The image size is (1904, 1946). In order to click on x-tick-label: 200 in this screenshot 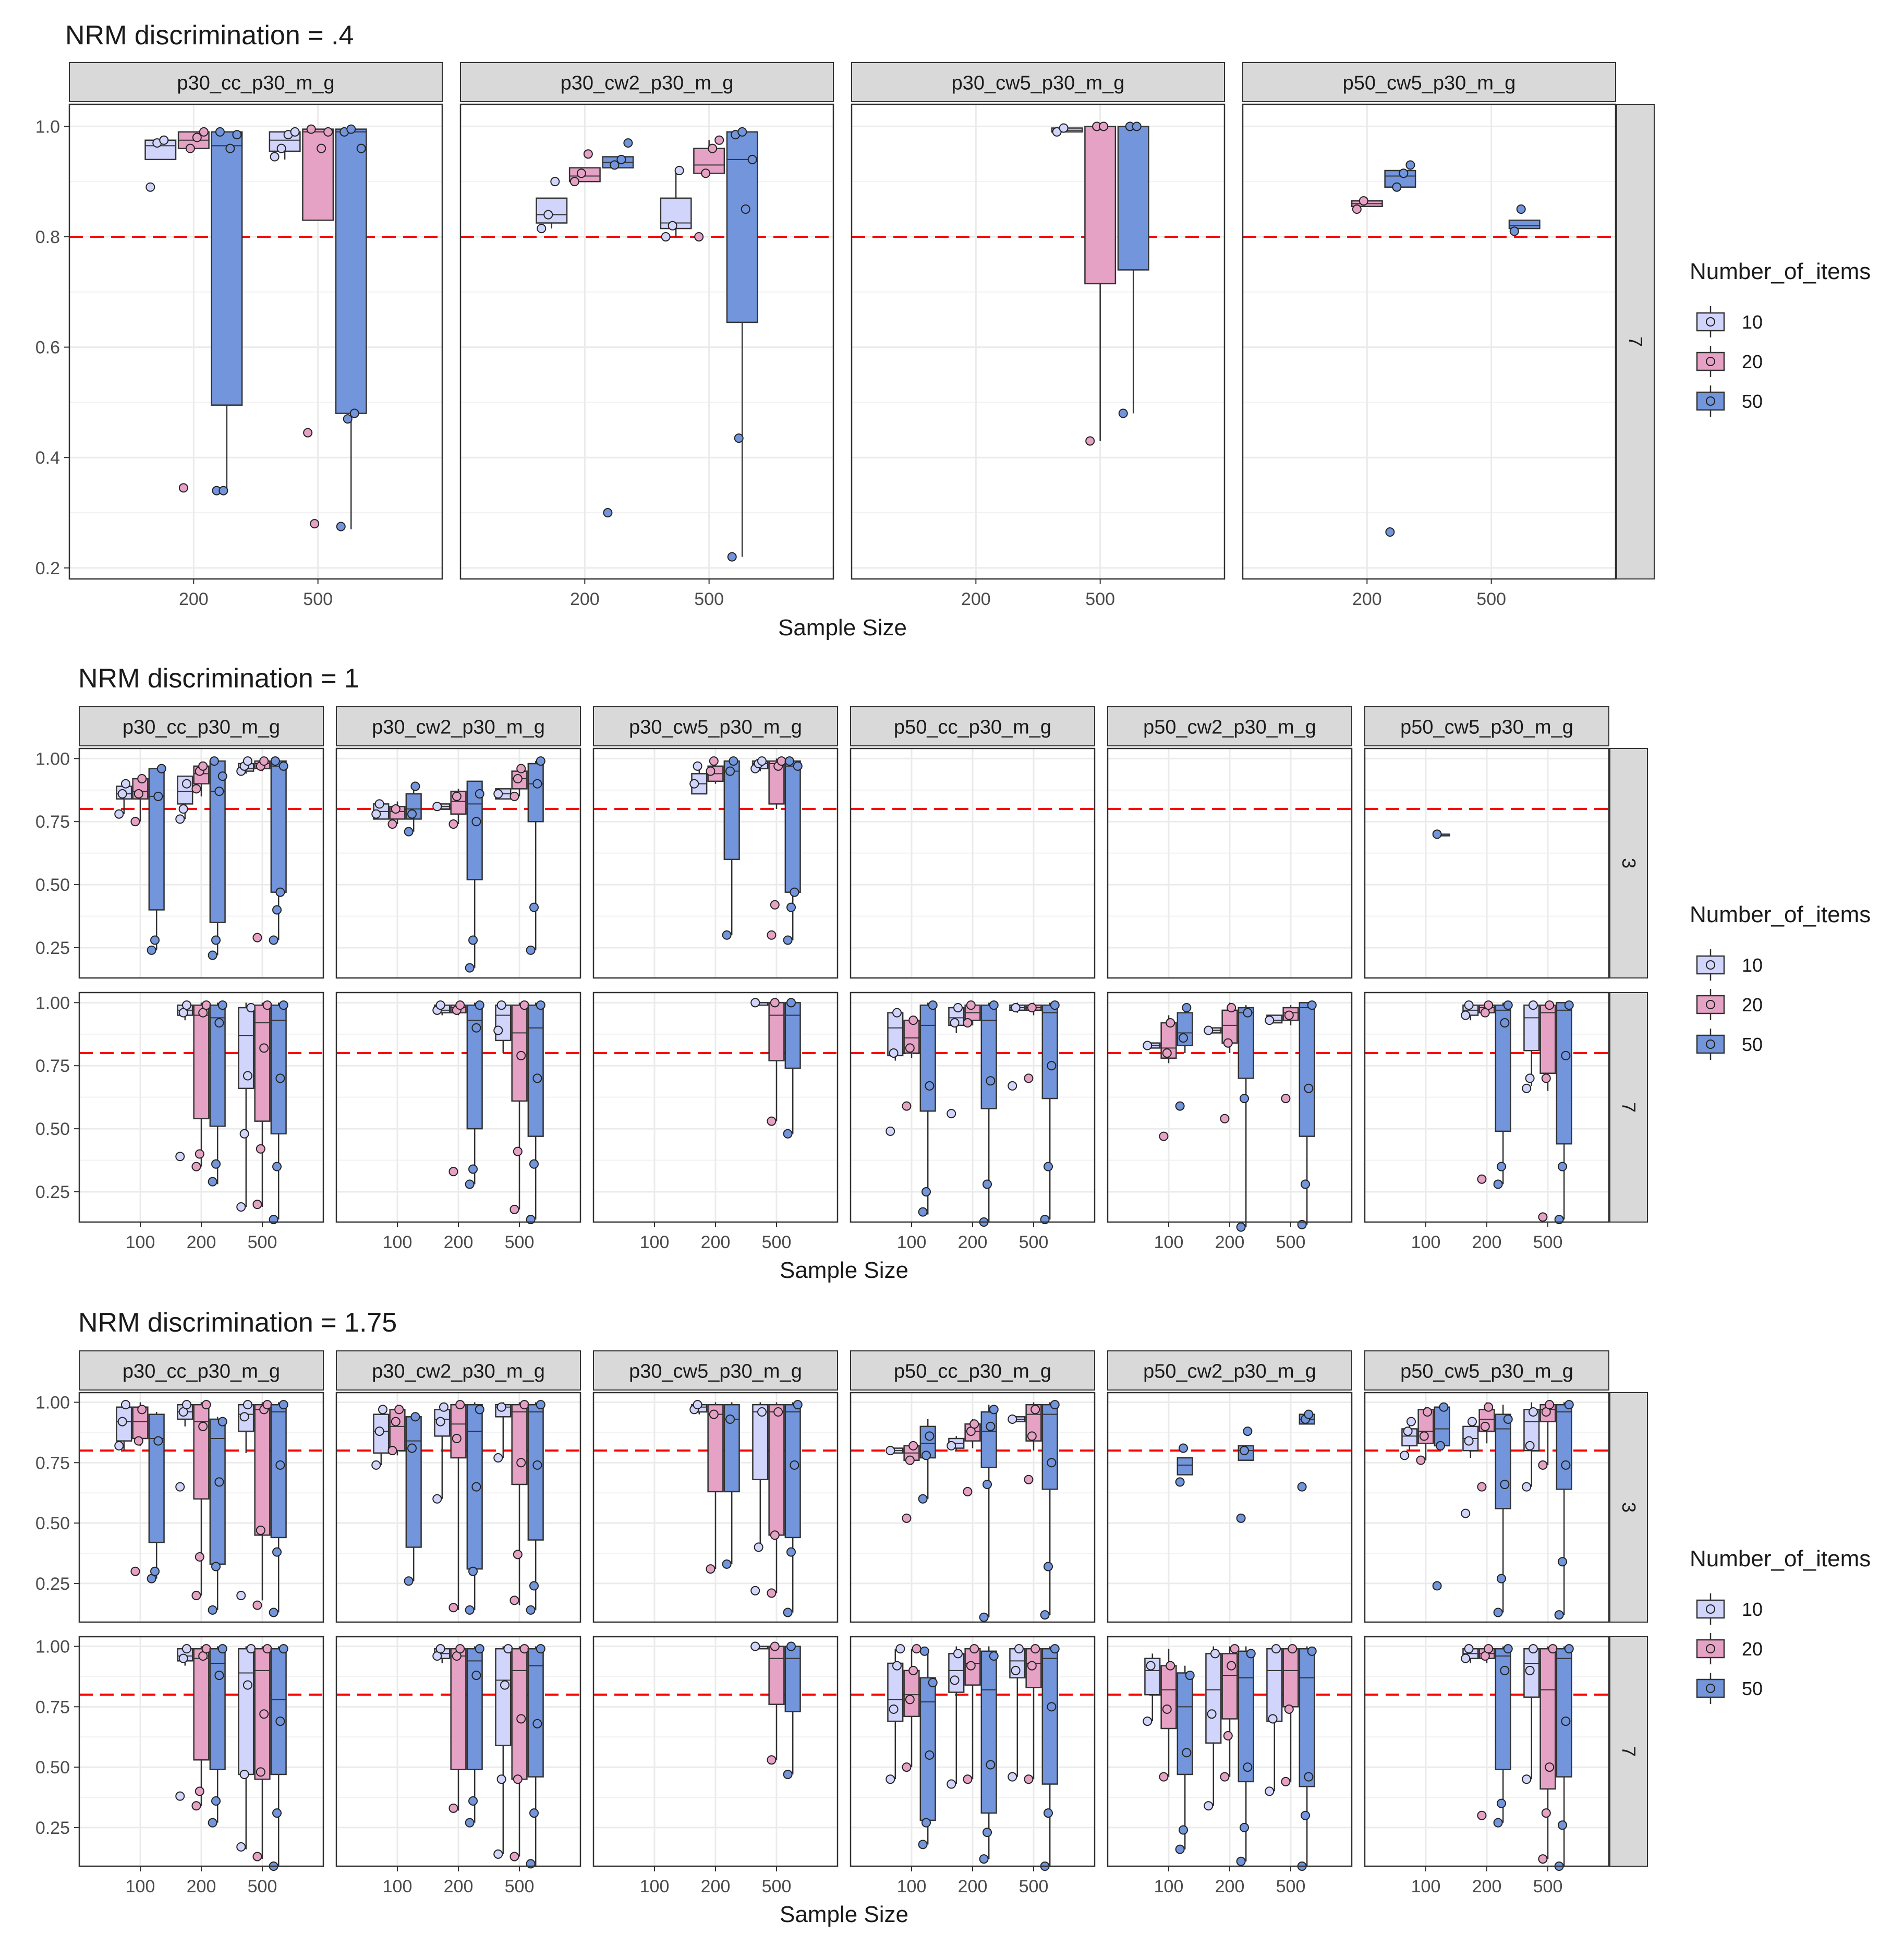, I will do `click(201, 1242)`.